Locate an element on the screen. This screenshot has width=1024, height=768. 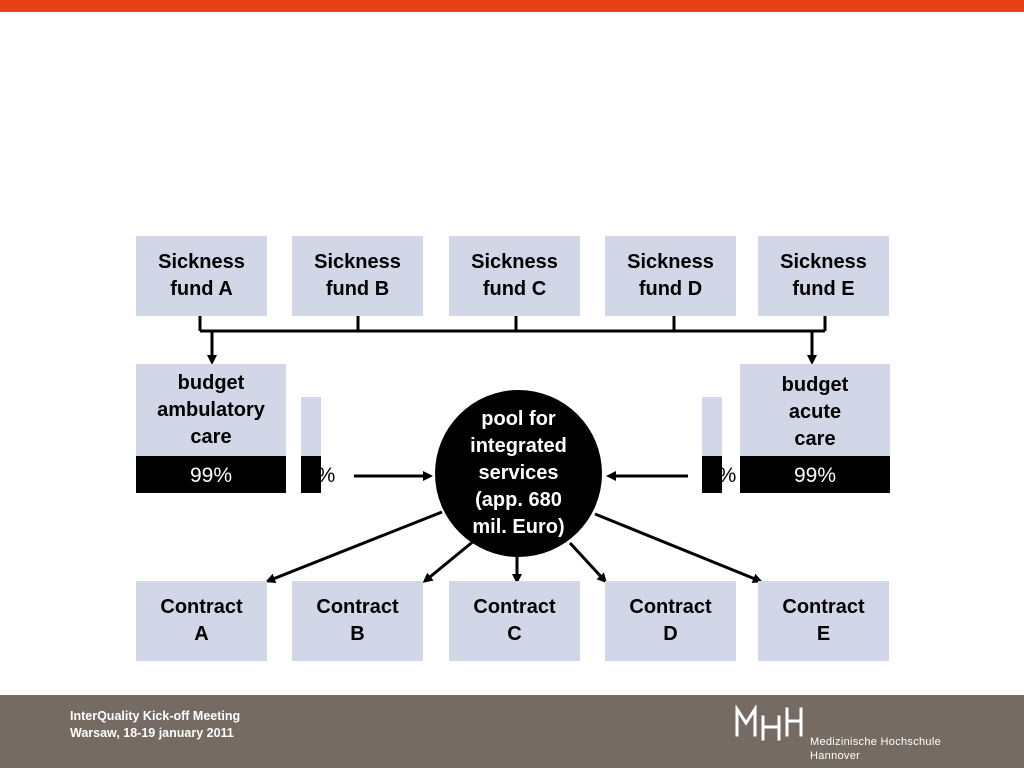
arrow-to-contract-d is located at coordinates (588, 562).